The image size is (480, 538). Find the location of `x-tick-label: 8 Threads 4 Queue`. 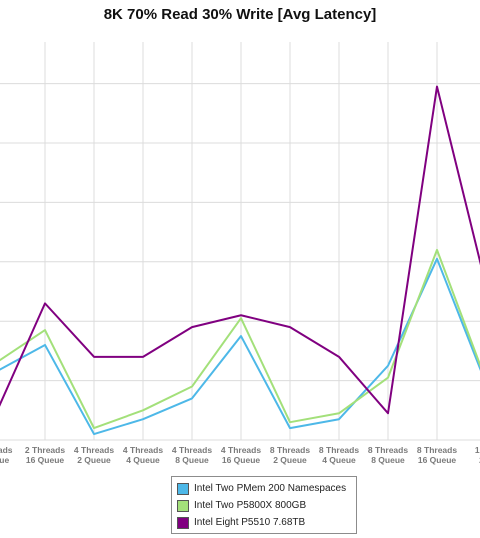

x-tick-label: 8 Threads 4 Queue is located at coordinates (339, 455).